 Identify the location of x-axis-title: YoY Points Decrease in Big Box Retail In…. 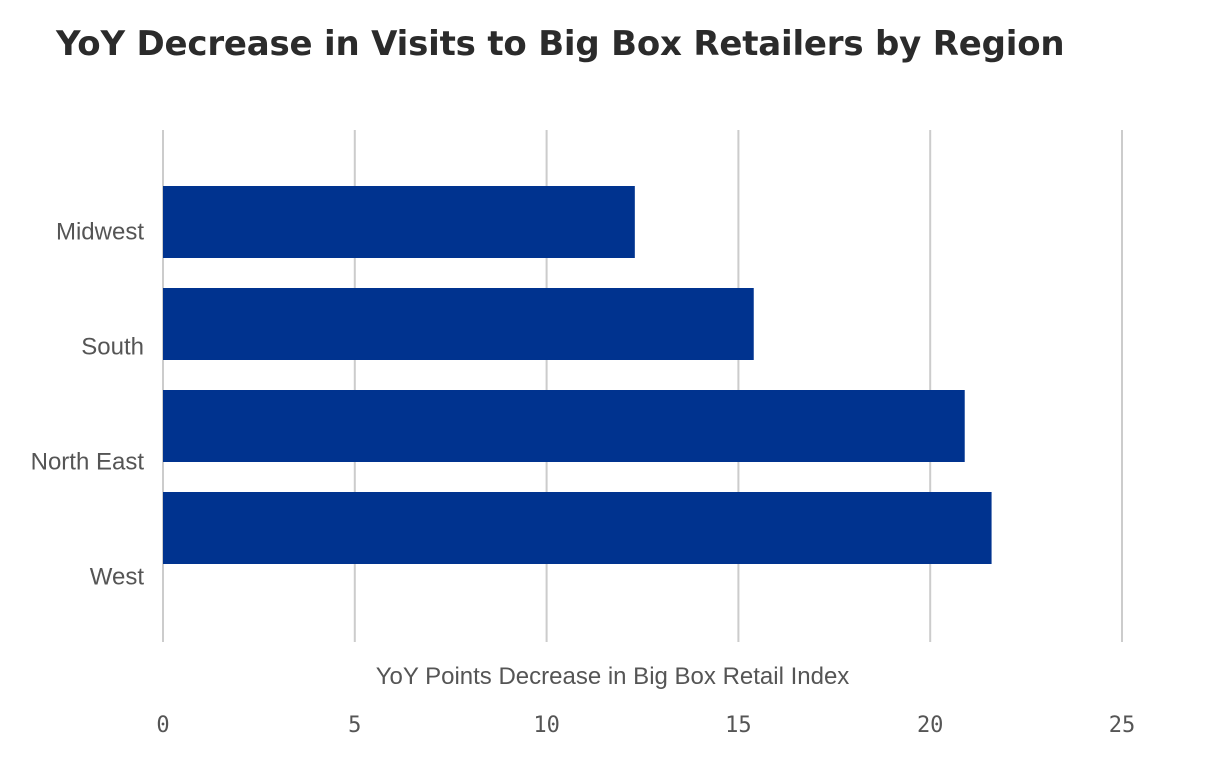
(613, 676).